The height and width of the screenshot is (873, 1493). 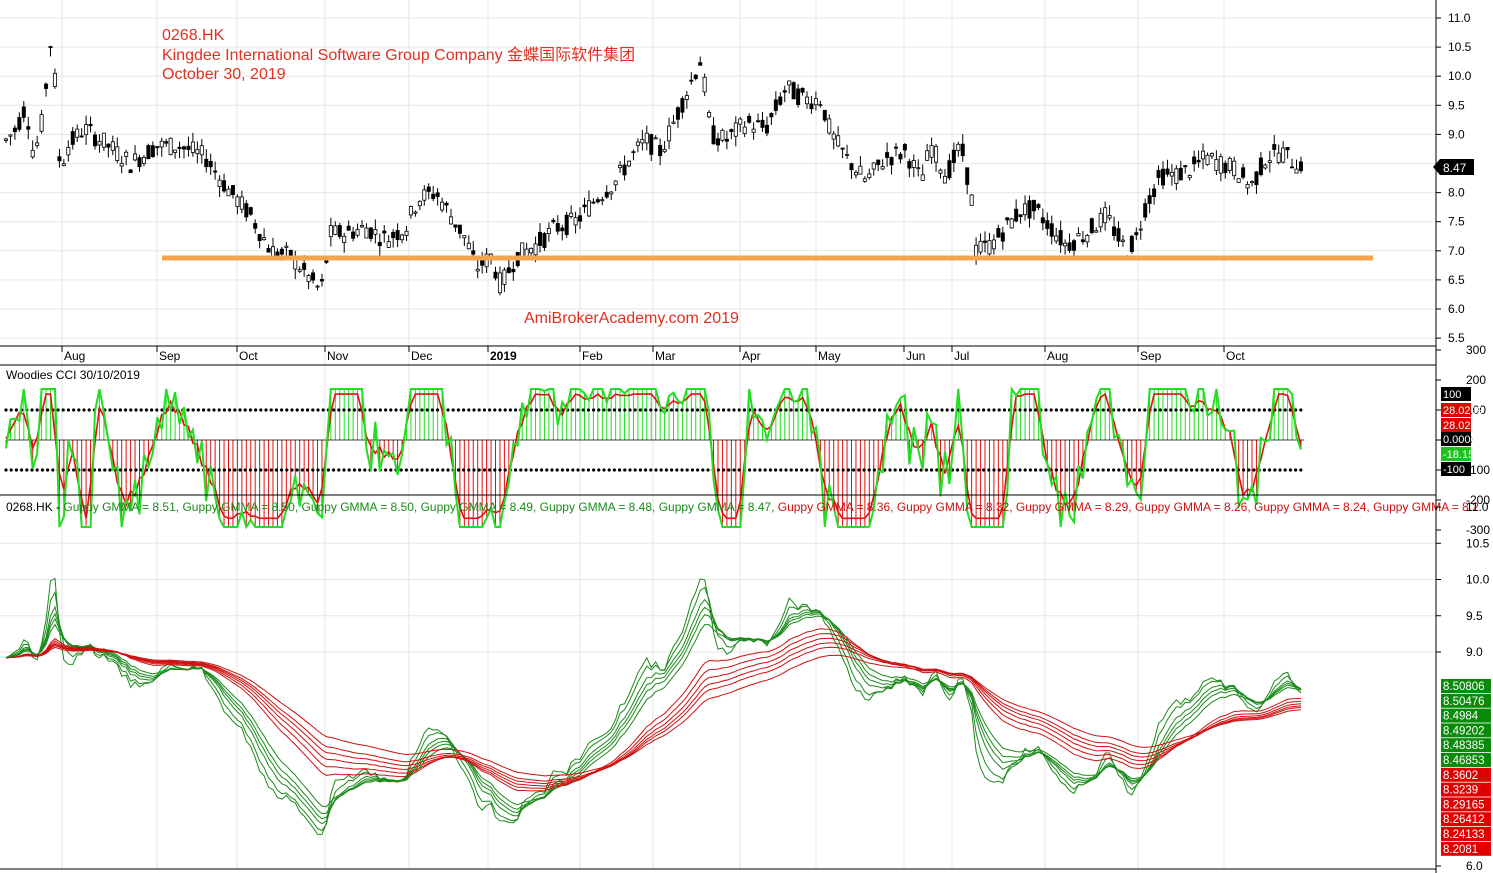 I want to click on price-tick-label: 7.0, so click(x=1456, y=251).